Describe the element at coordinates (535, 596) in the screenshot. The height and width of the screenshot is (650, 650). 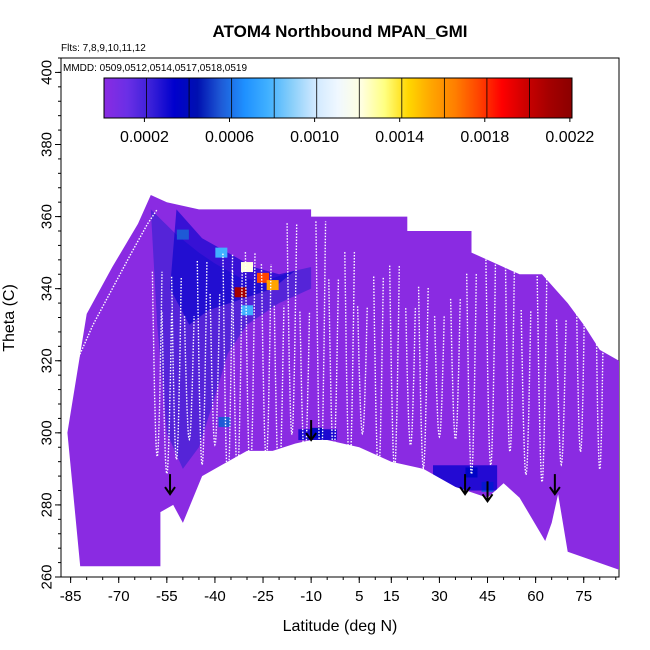
I see `x-tick-label: 60` at that location.